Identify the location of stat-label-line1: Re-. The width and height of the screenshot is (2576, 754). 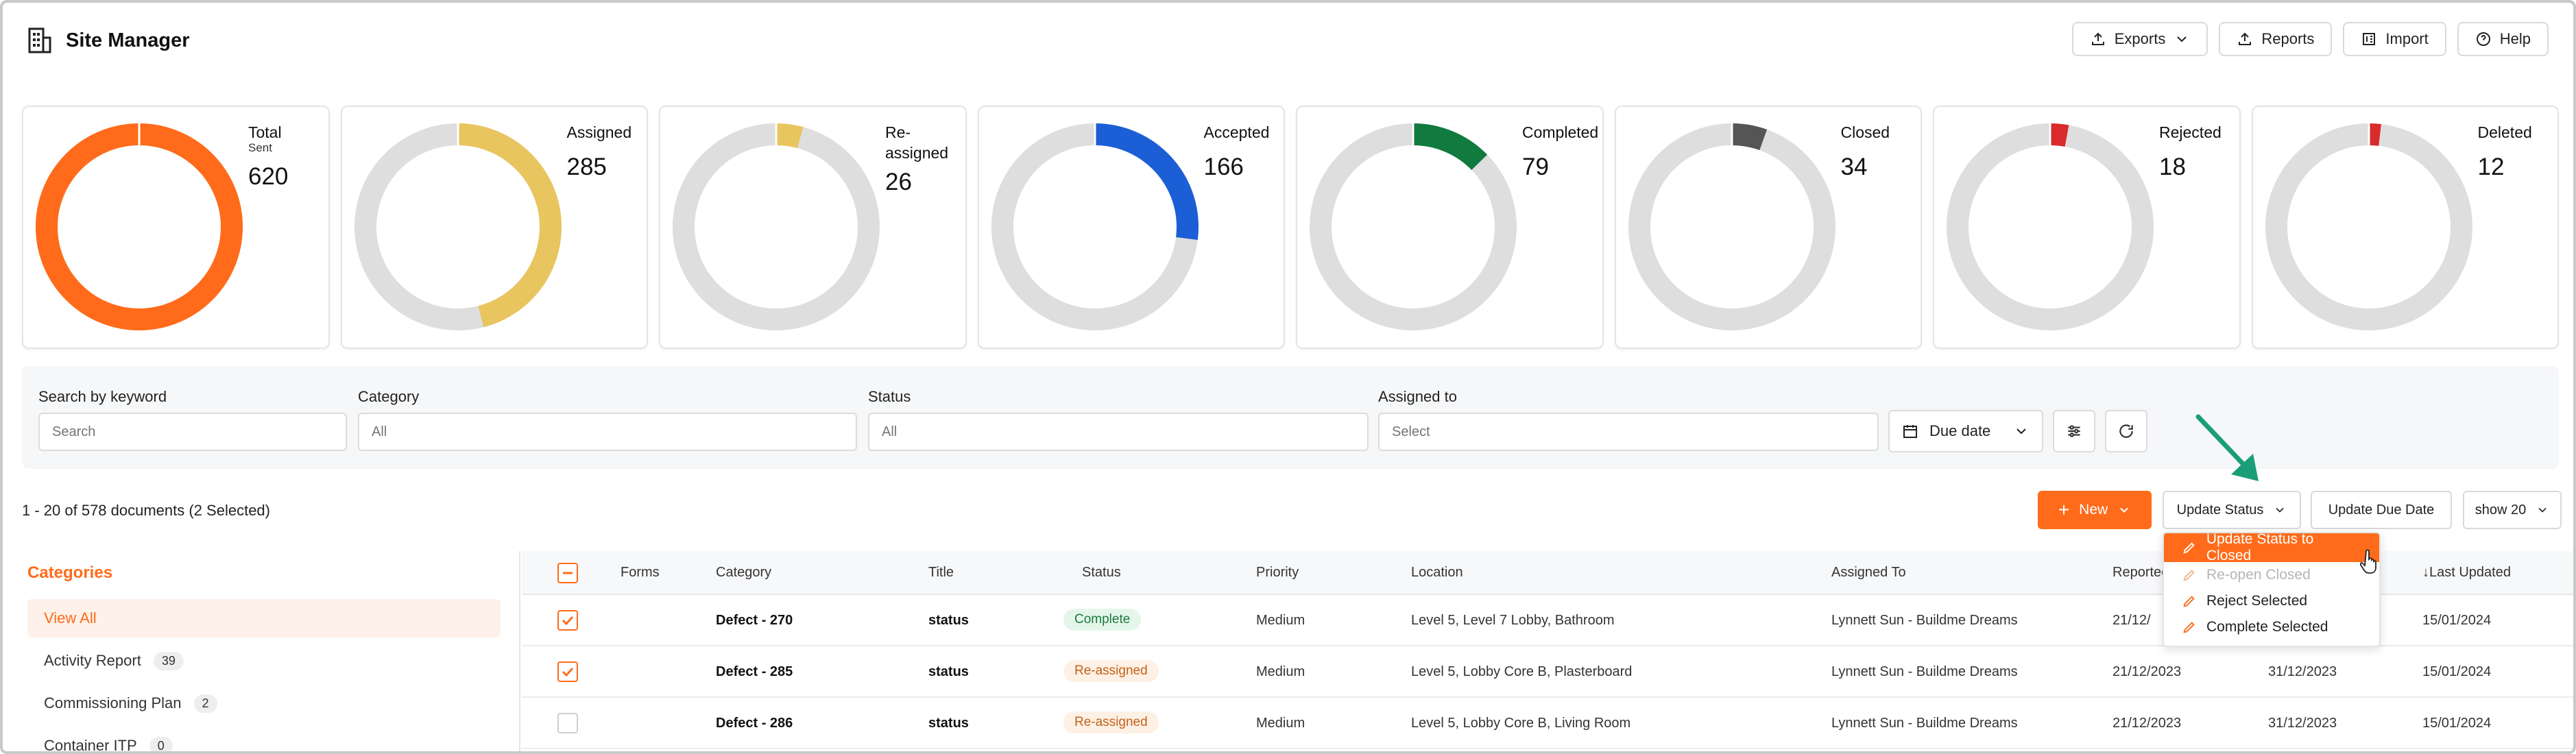
(898, 132).